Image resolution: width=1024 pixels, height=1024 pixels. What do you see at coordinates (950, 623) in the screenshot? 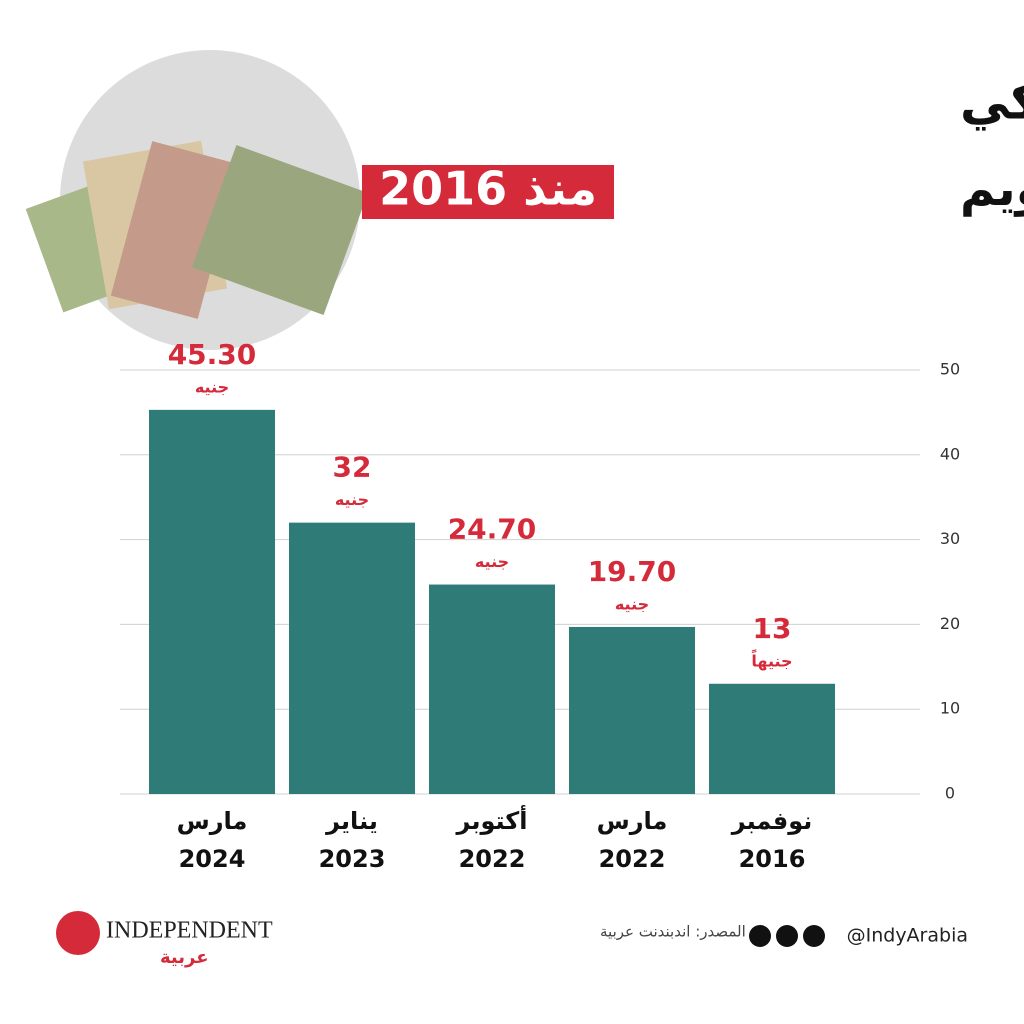
I see `y-tick-label: 20` at bounding box center [950, 623].